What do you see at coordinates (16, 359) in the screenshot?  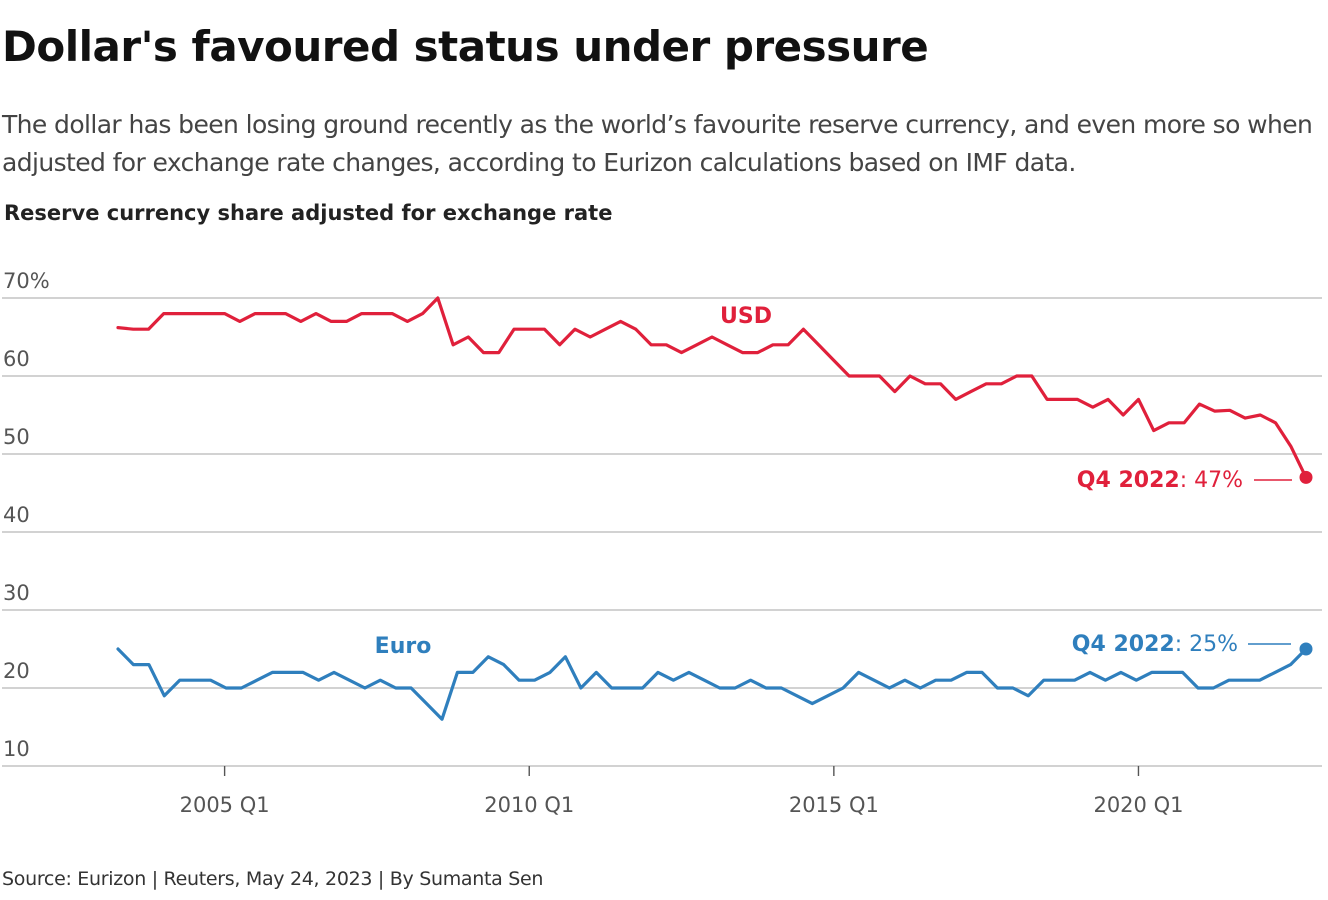 I see `y-tick-label: 60` at bounding box center [16, 359].